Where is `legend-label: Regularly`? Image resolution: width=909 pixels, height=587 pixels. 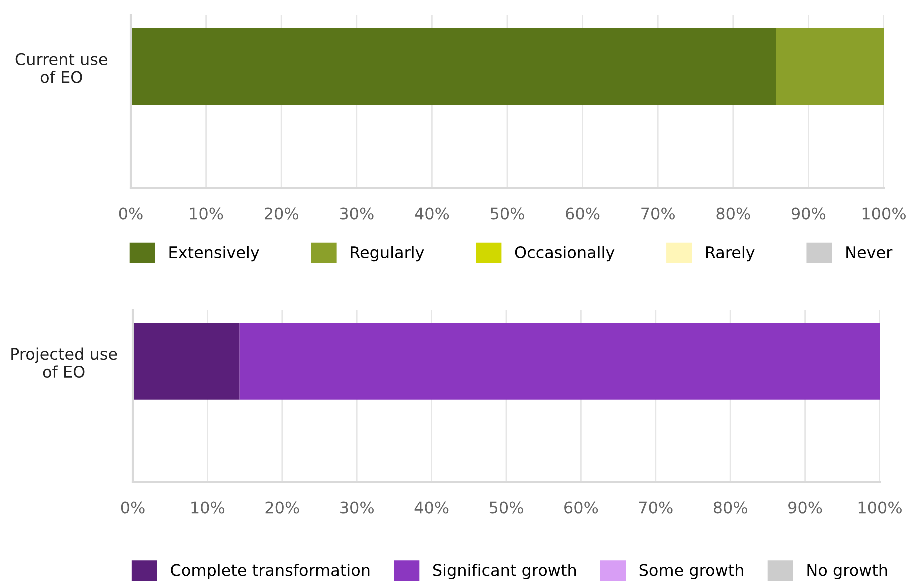 legend-label: Regularly is located at coordinates (387, 254).